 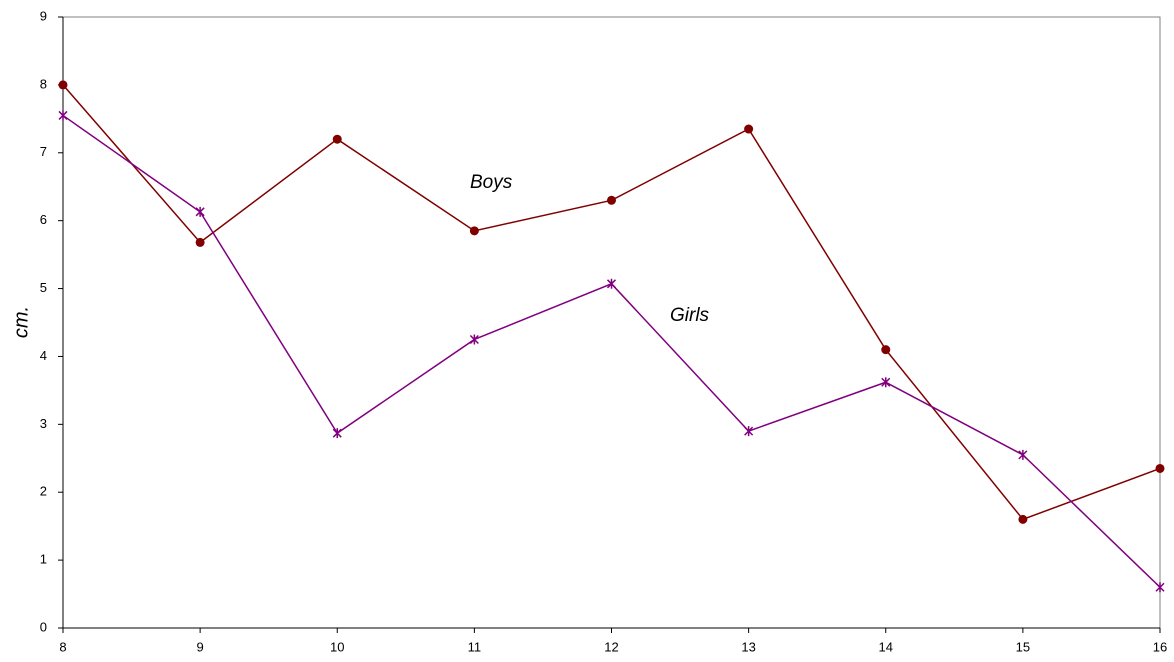 What do you see at coordinates (611, 646) in the screenshot?
I see `x-tick-label: 12` at bounding box center [611, 646].